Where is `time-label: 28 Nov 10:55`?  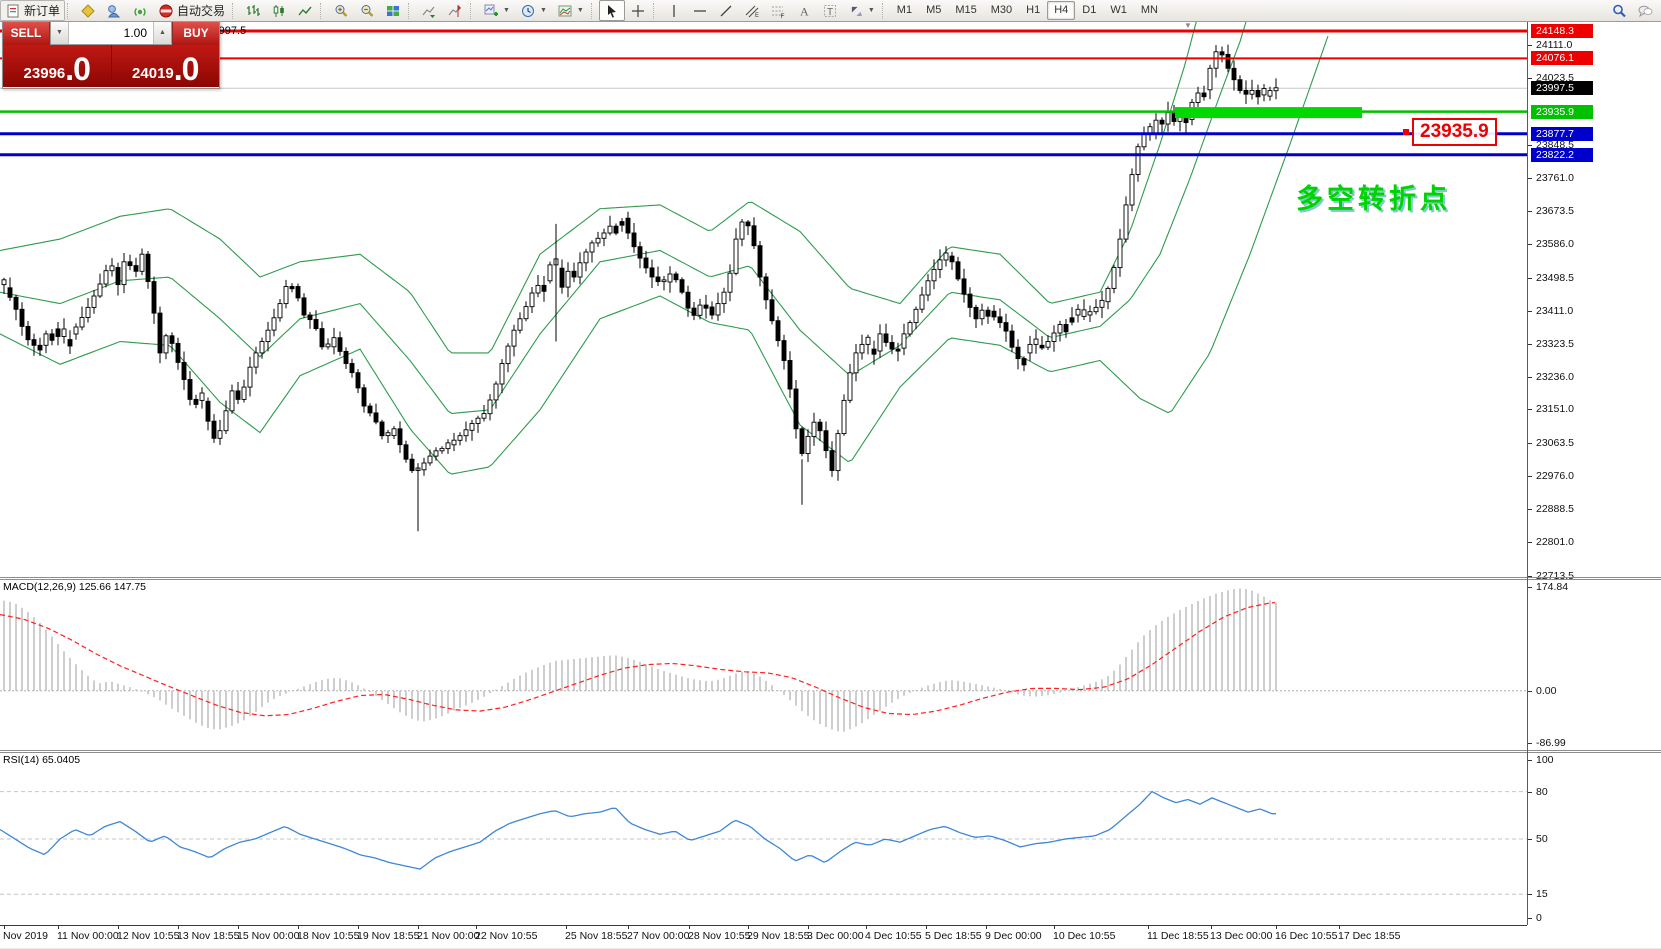
time-label: 28 Nov 10:55 is located at coordinates (719, 936).